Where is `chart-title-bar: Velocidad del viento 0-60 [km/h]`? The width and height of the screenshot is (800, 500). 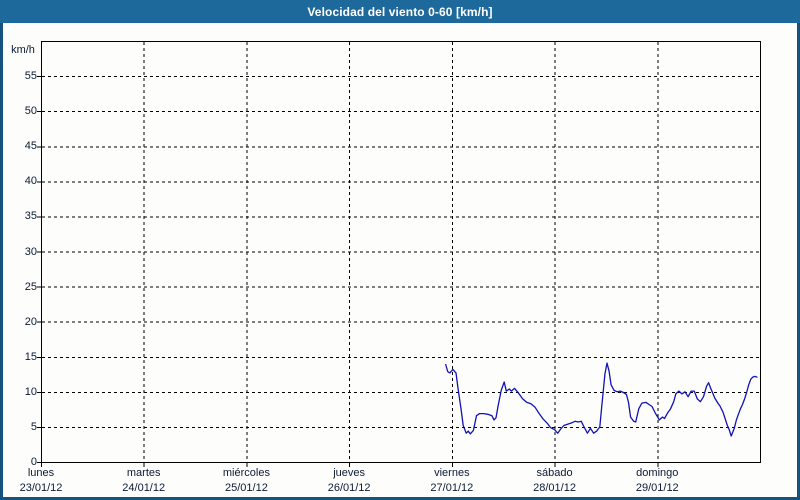 chart-title-bar: Velocidad del viento 0-60 [km/h] is located at coordinates (400, 11).